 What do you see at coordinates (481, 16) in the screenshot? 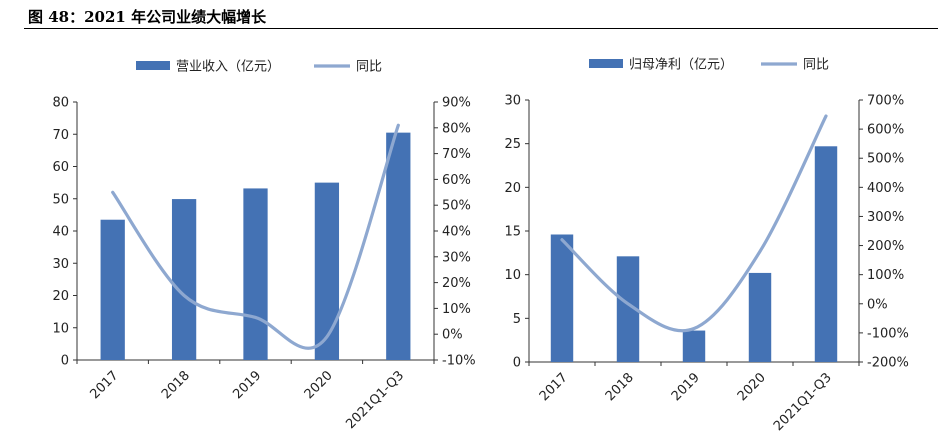
I see `figure-title-bar: 图 48：2021 年公司业绩大幅增长` at bounding box center [481, 16].